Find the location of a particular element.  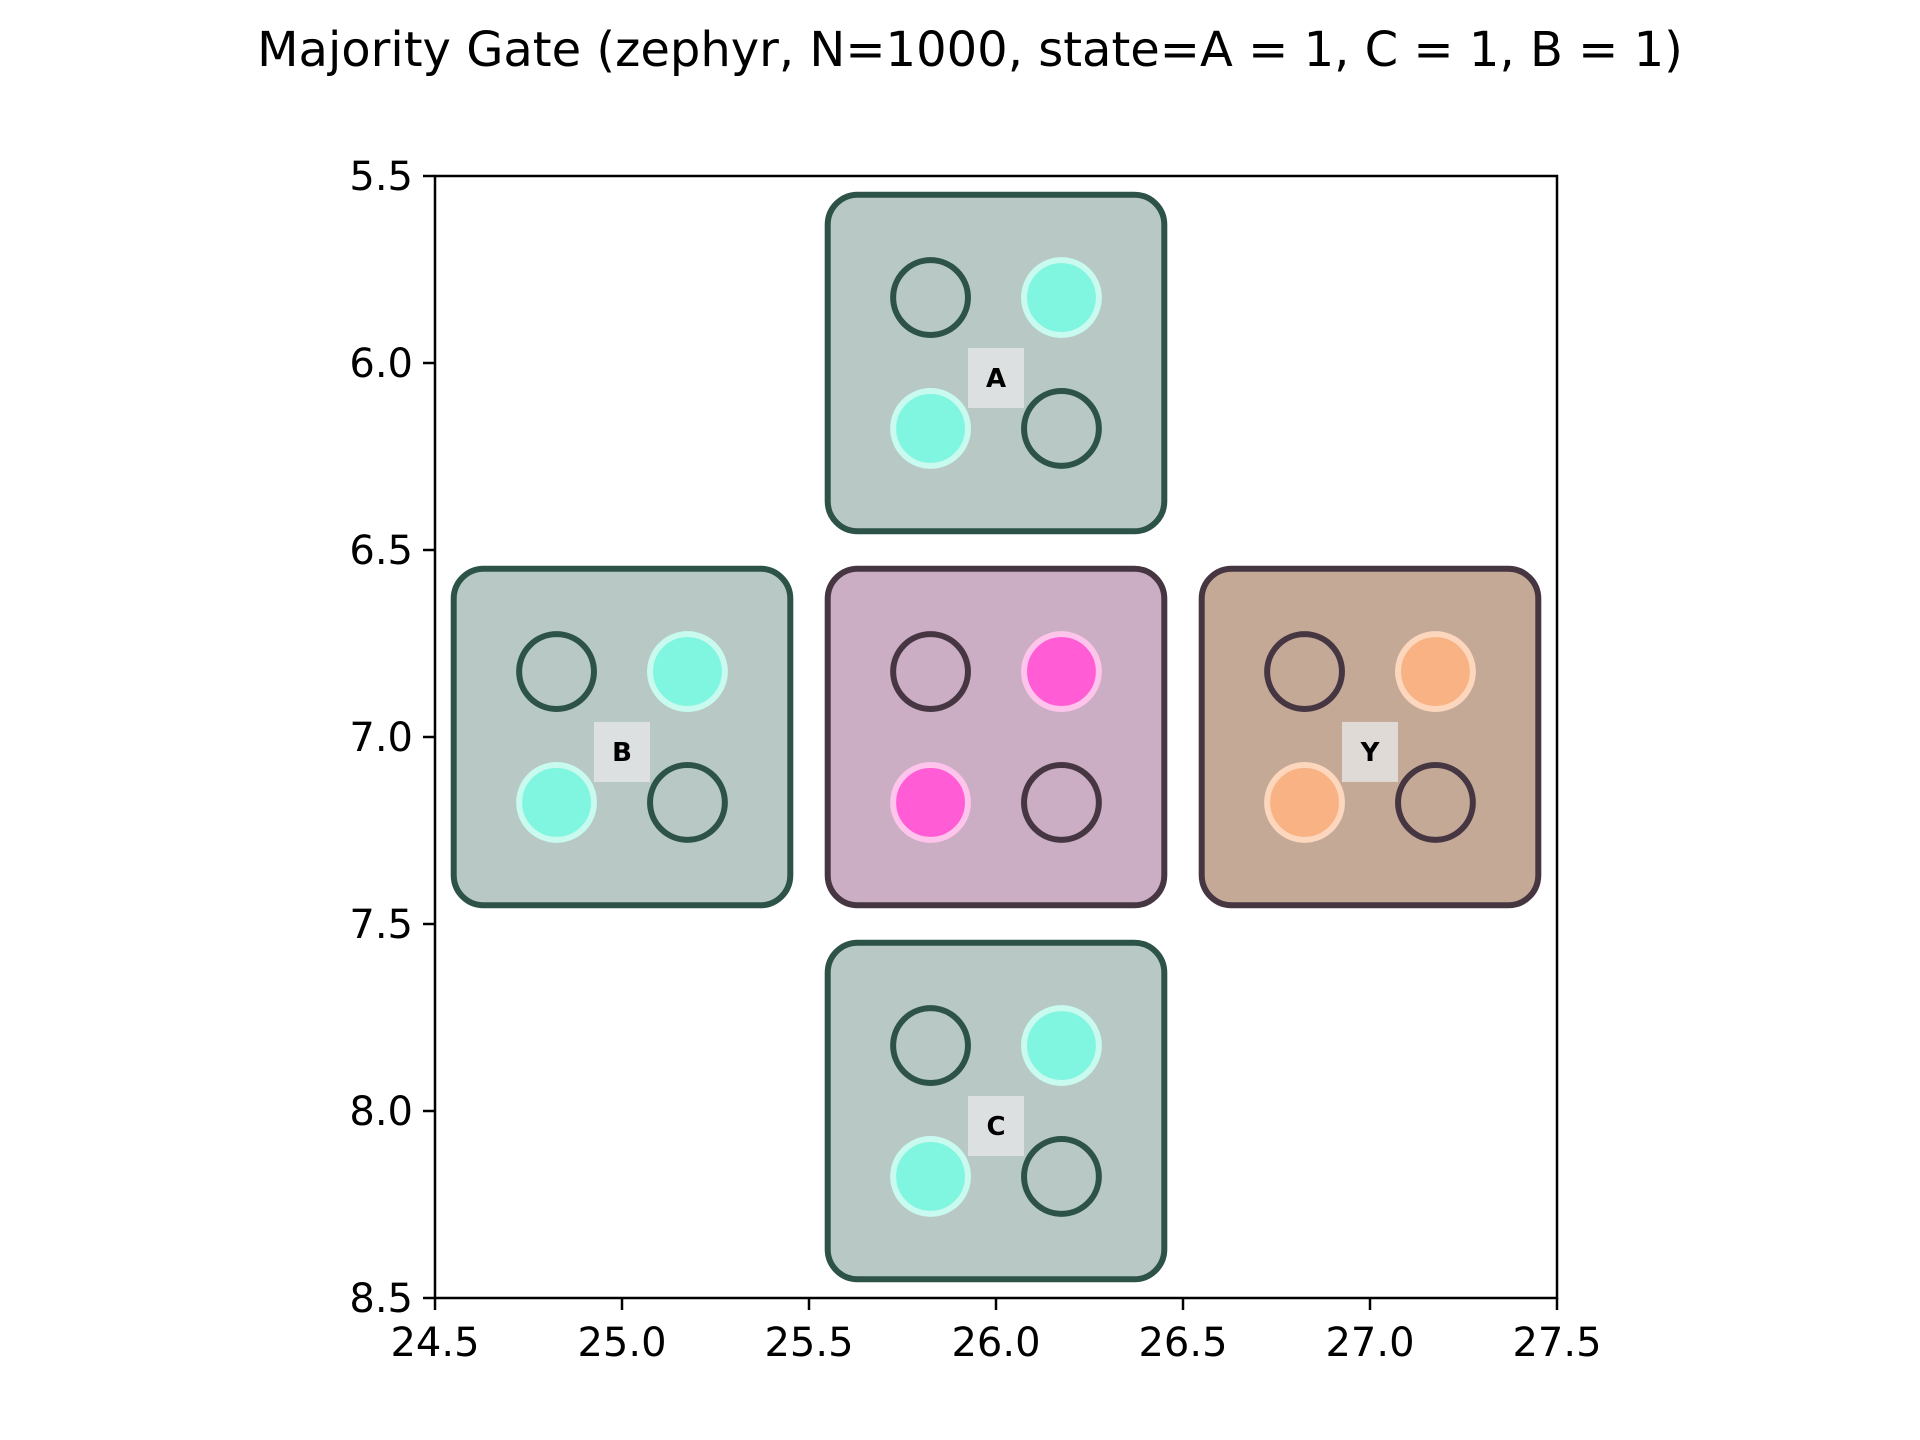

x-tick-label: 27.0 is located at coordinates (1369, 1343).